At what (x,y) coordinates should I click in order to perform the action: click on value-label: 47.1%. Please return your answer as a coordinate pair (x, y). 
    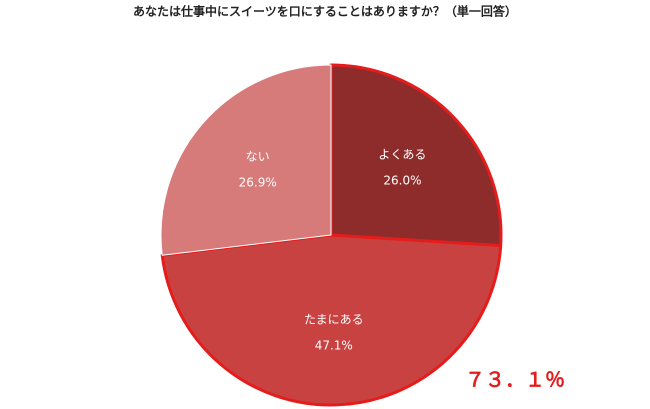
    Looking at the image, I should click on (334, 345).